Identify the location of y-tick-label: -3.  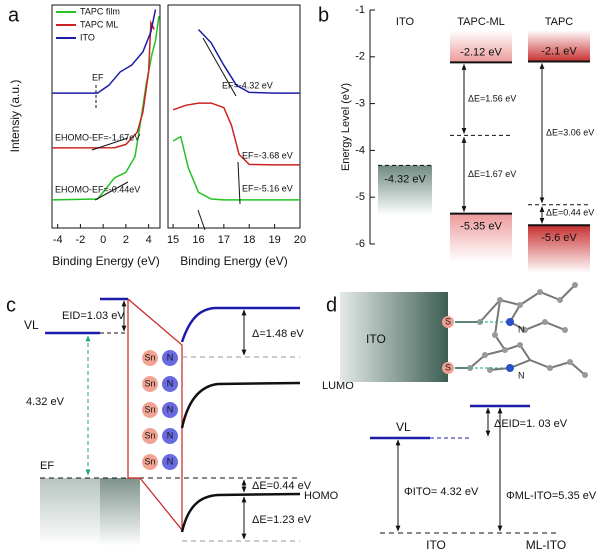
(360, 104).